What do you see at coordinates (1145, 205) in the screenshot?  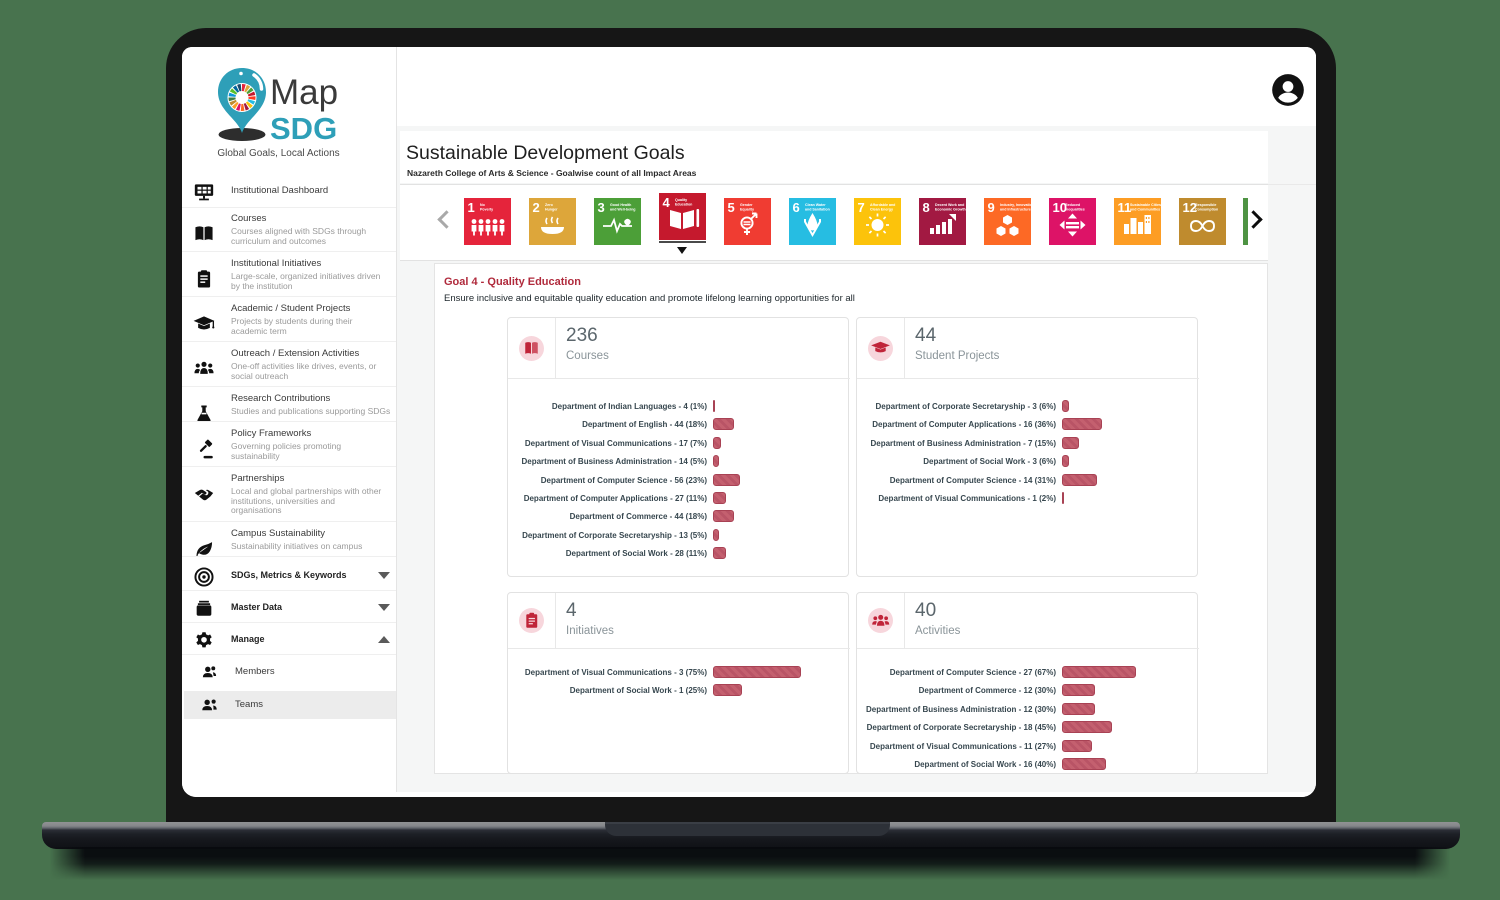 I see `svg-text: Sustainable Cities` at bounding box center [1145, 205].